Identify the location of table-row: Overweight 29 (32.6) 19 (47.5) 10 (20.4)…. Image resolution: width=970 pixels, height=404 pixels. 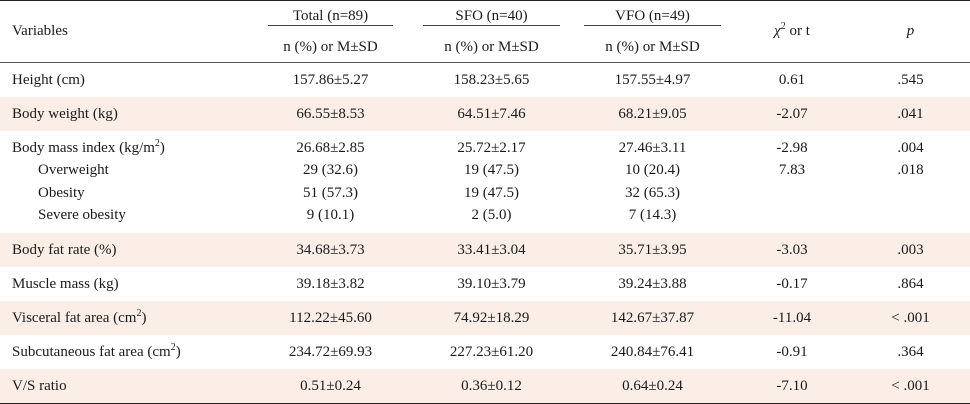
(481, 170).